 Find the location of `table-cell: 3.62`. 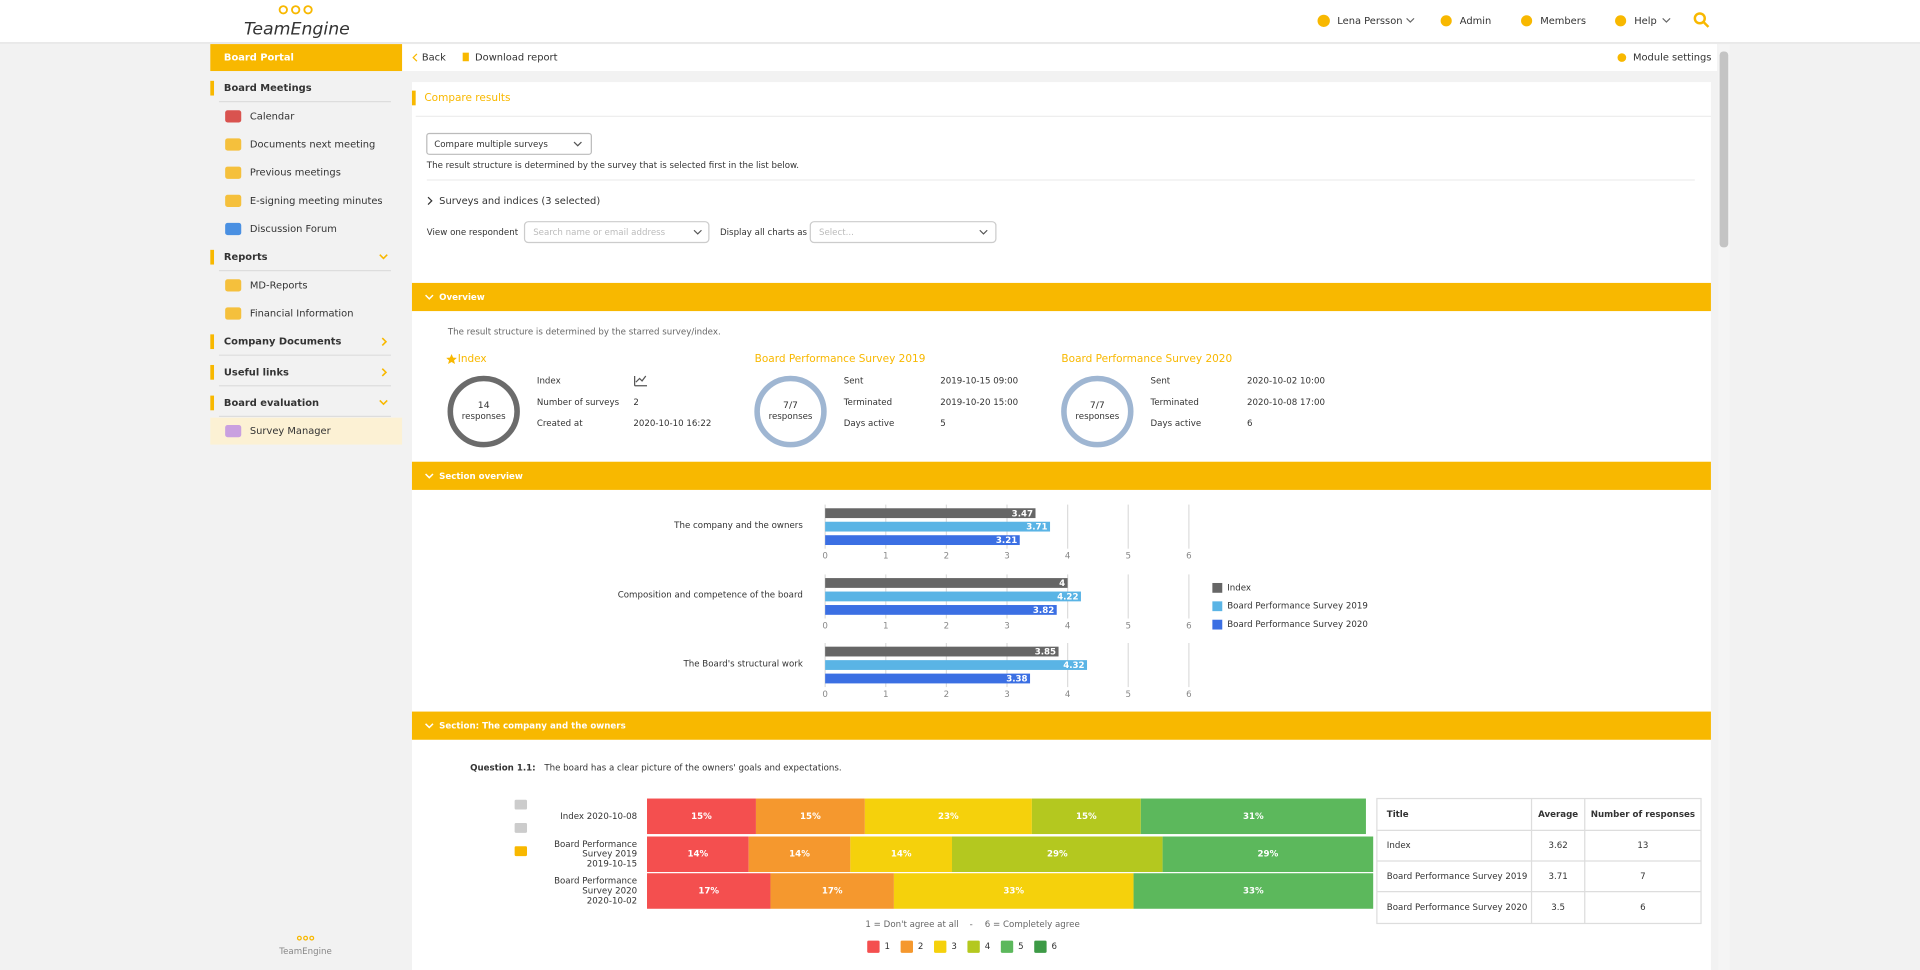

table-cell: 3.62 is located at coordinates (1558, 846).